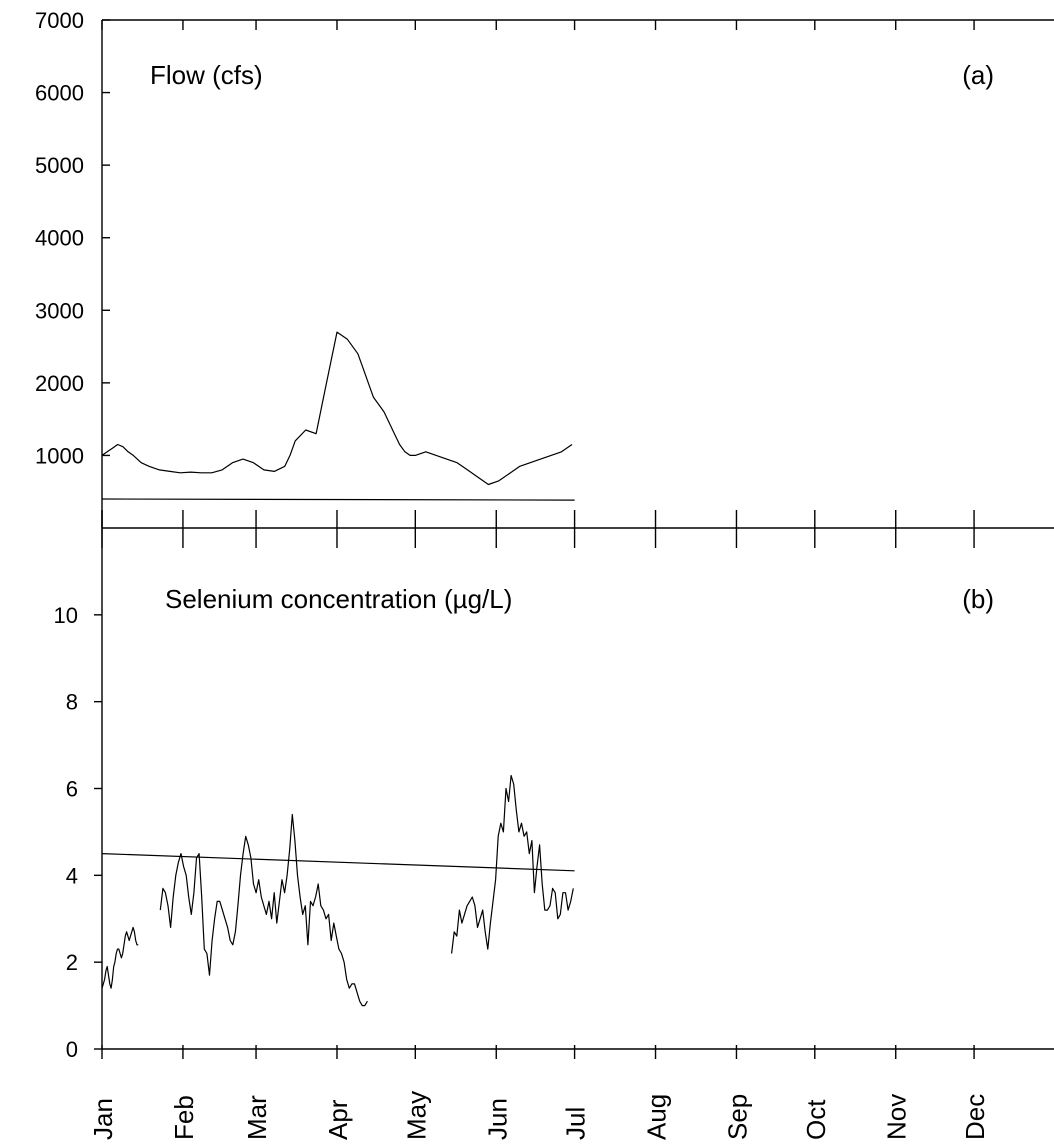  I want to click on flow-y-tick-label: 3000, so click(59, 310).